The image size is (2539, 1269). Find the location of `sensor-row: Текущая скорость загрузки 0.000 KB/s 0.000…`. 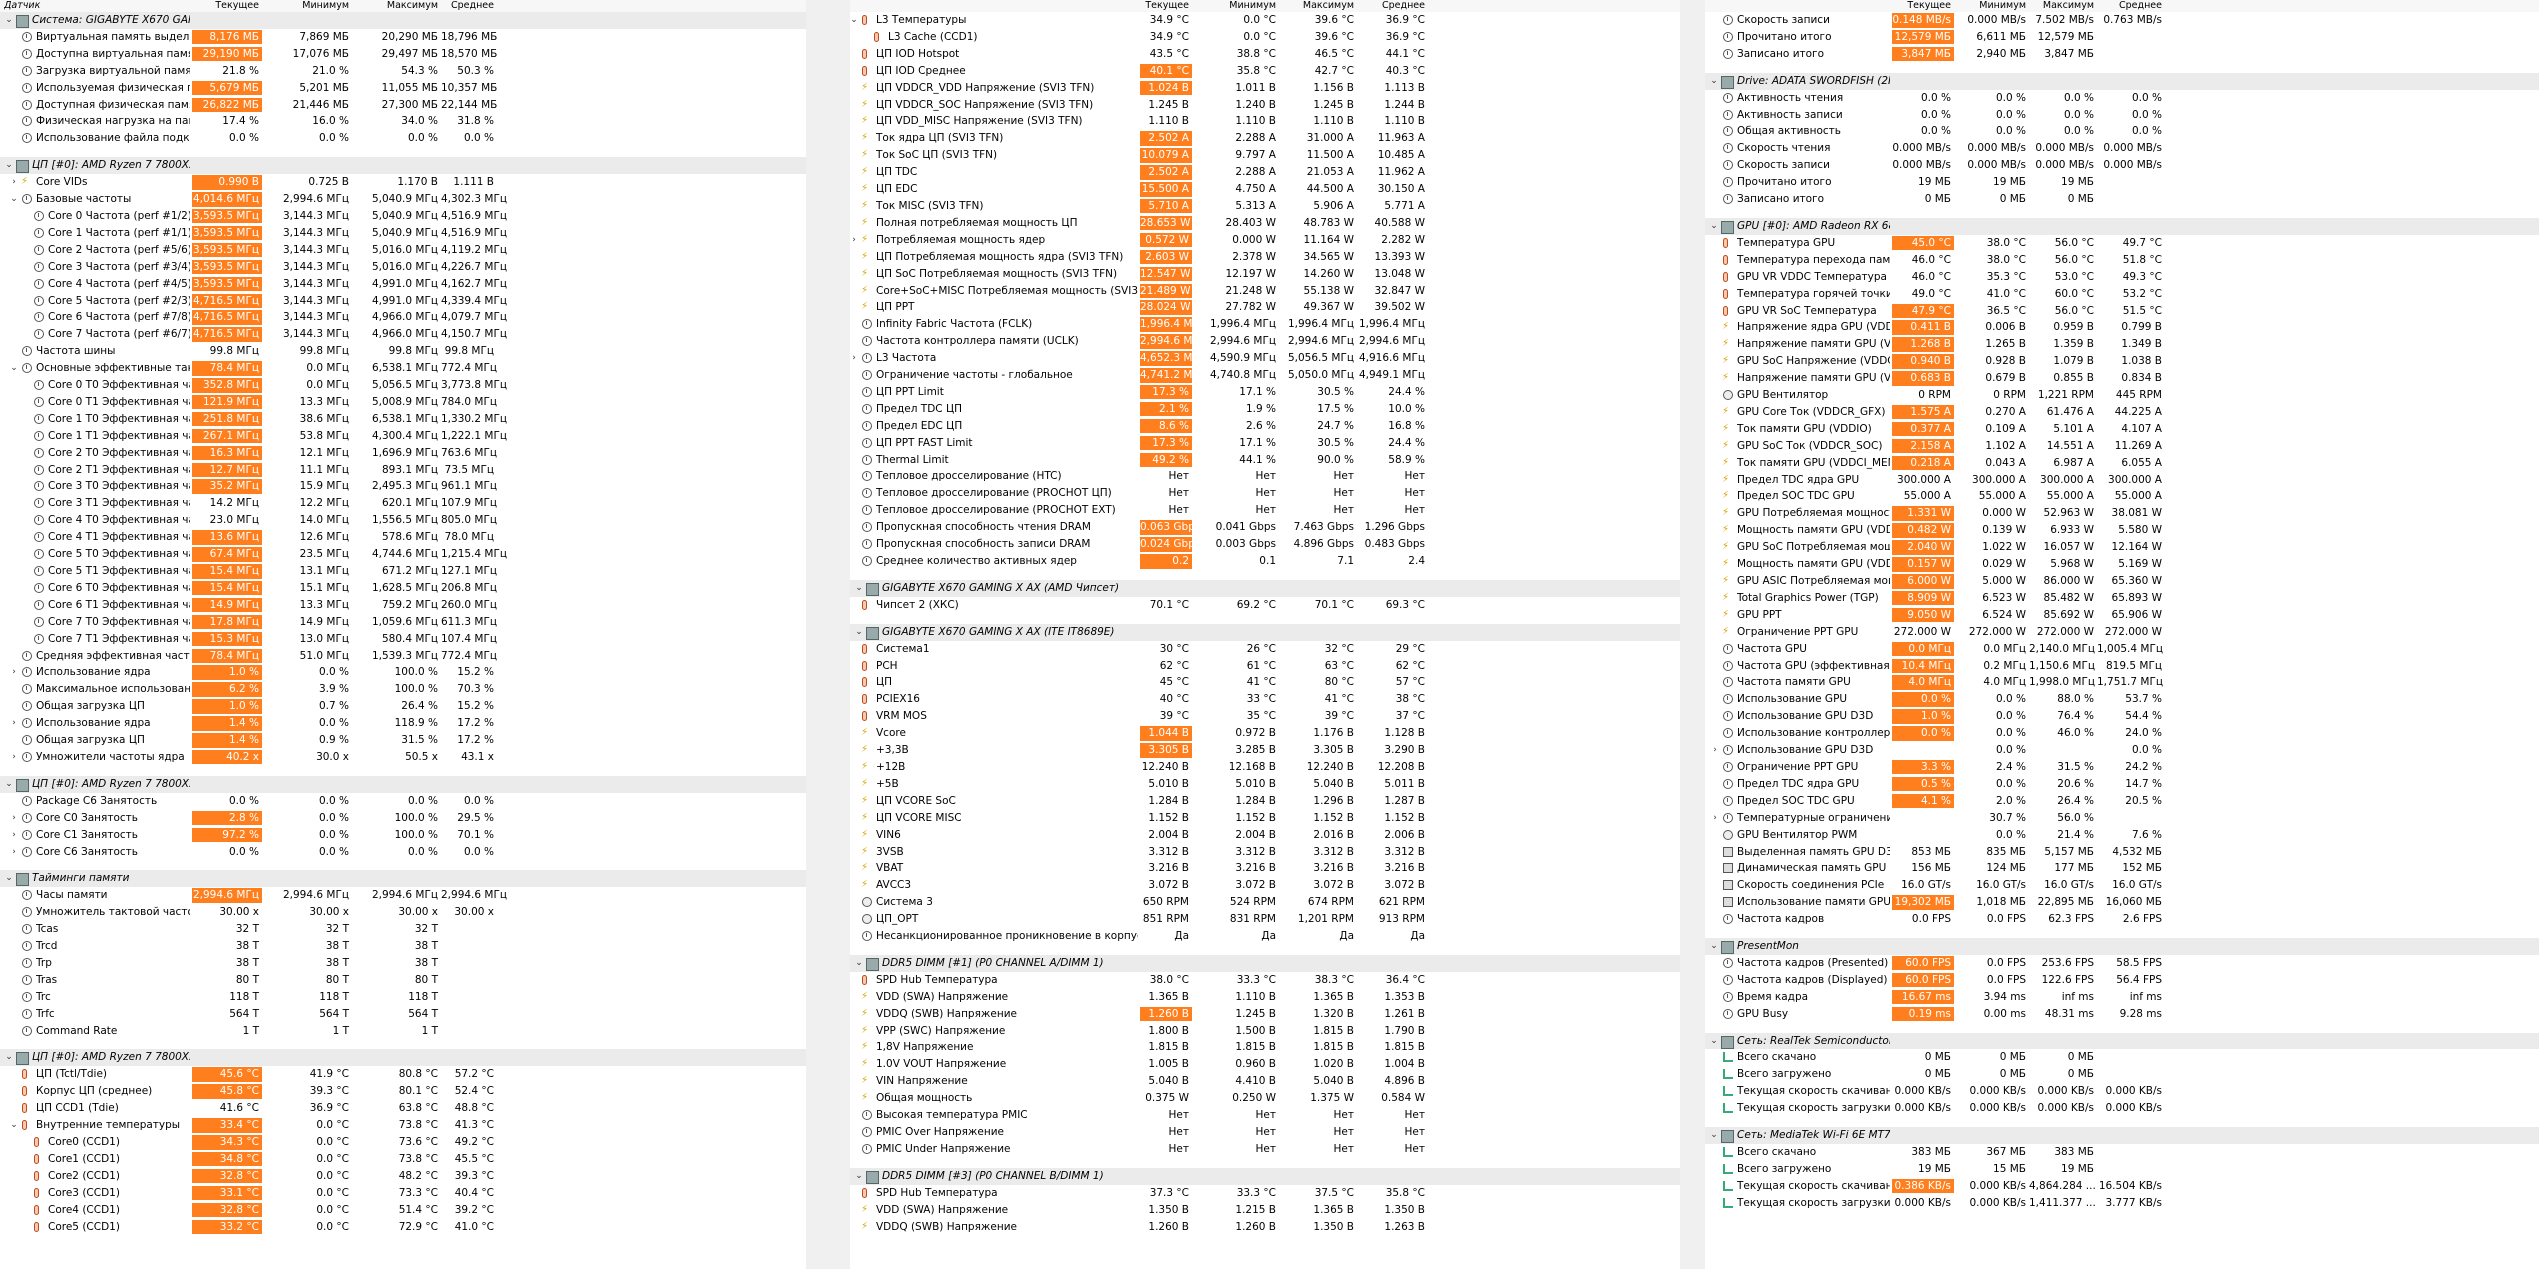

sensor-row: Текущая скорость загрузки 0.000 KB/s 0.000… is located at coordinates (2122, 1108).